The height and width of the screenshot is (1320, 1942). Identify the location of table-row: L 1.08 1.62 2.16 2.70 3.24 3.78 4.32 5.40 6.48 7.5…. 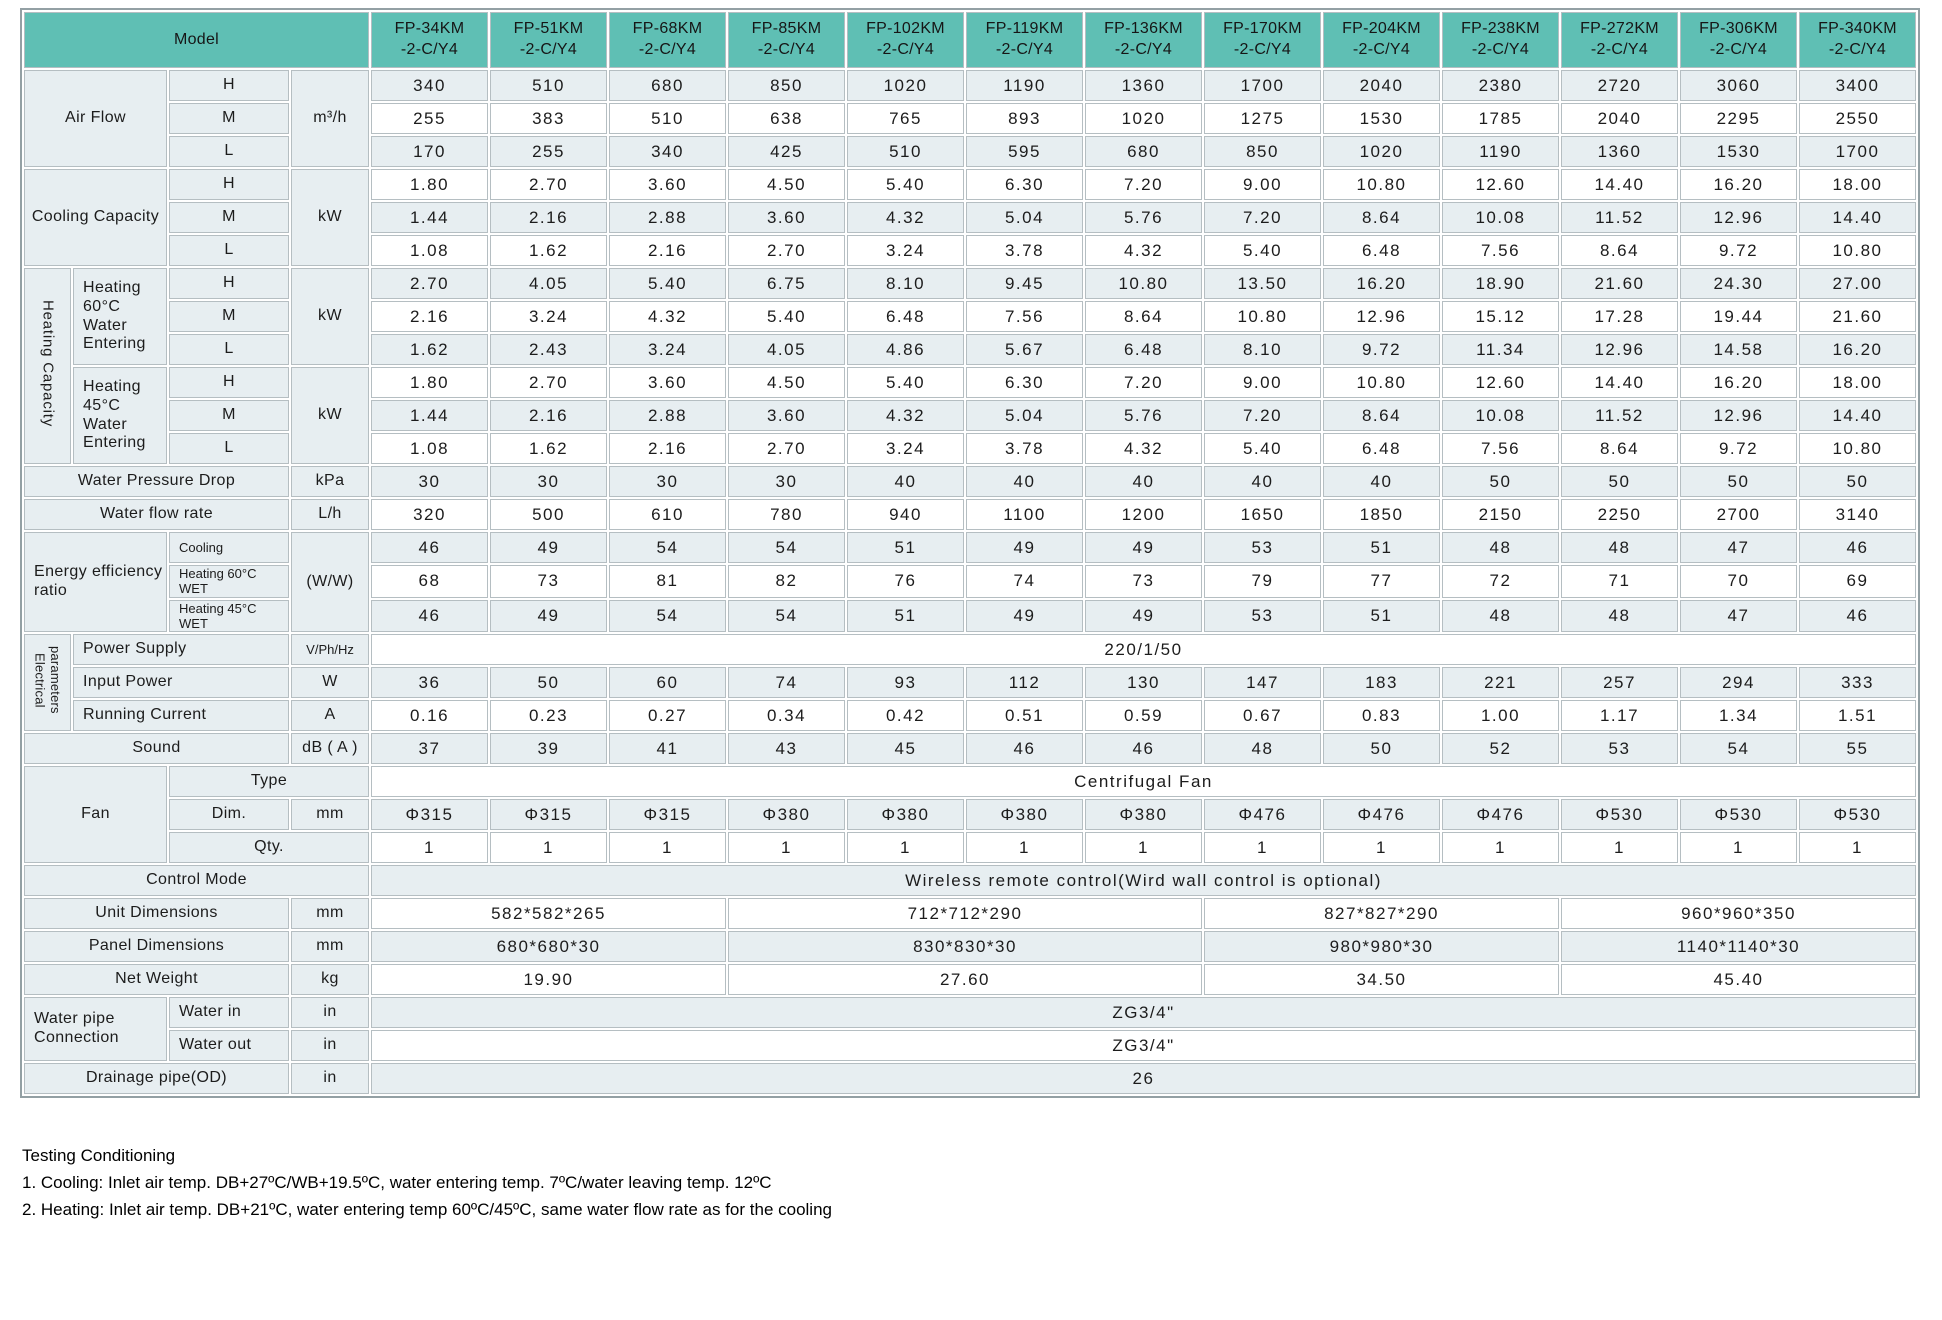
(970, 250).